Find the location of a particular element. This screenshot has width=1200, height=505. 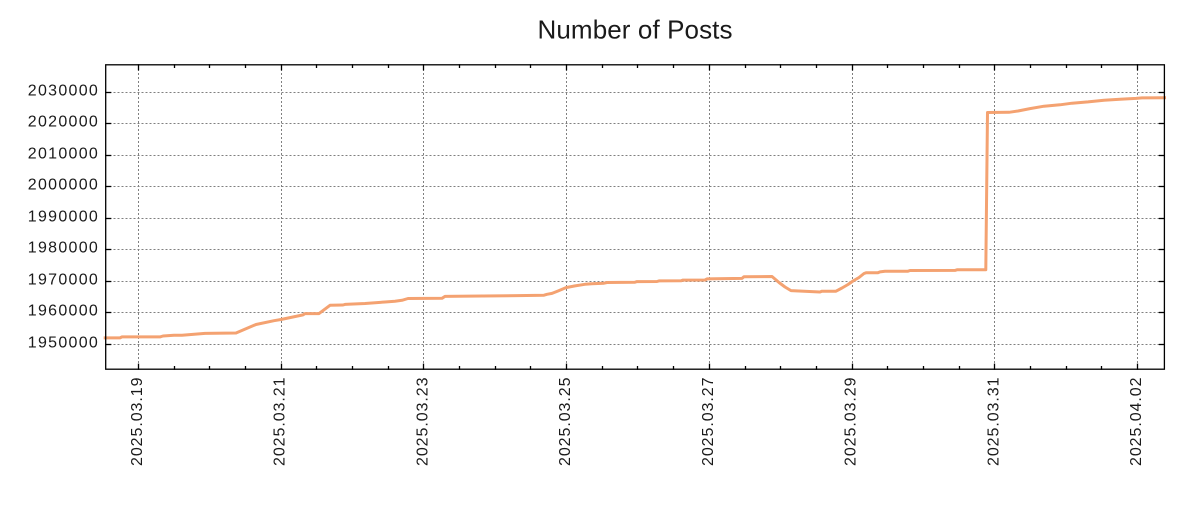

svg-text: 2025.03.19 is located at coordinates (137, 421).